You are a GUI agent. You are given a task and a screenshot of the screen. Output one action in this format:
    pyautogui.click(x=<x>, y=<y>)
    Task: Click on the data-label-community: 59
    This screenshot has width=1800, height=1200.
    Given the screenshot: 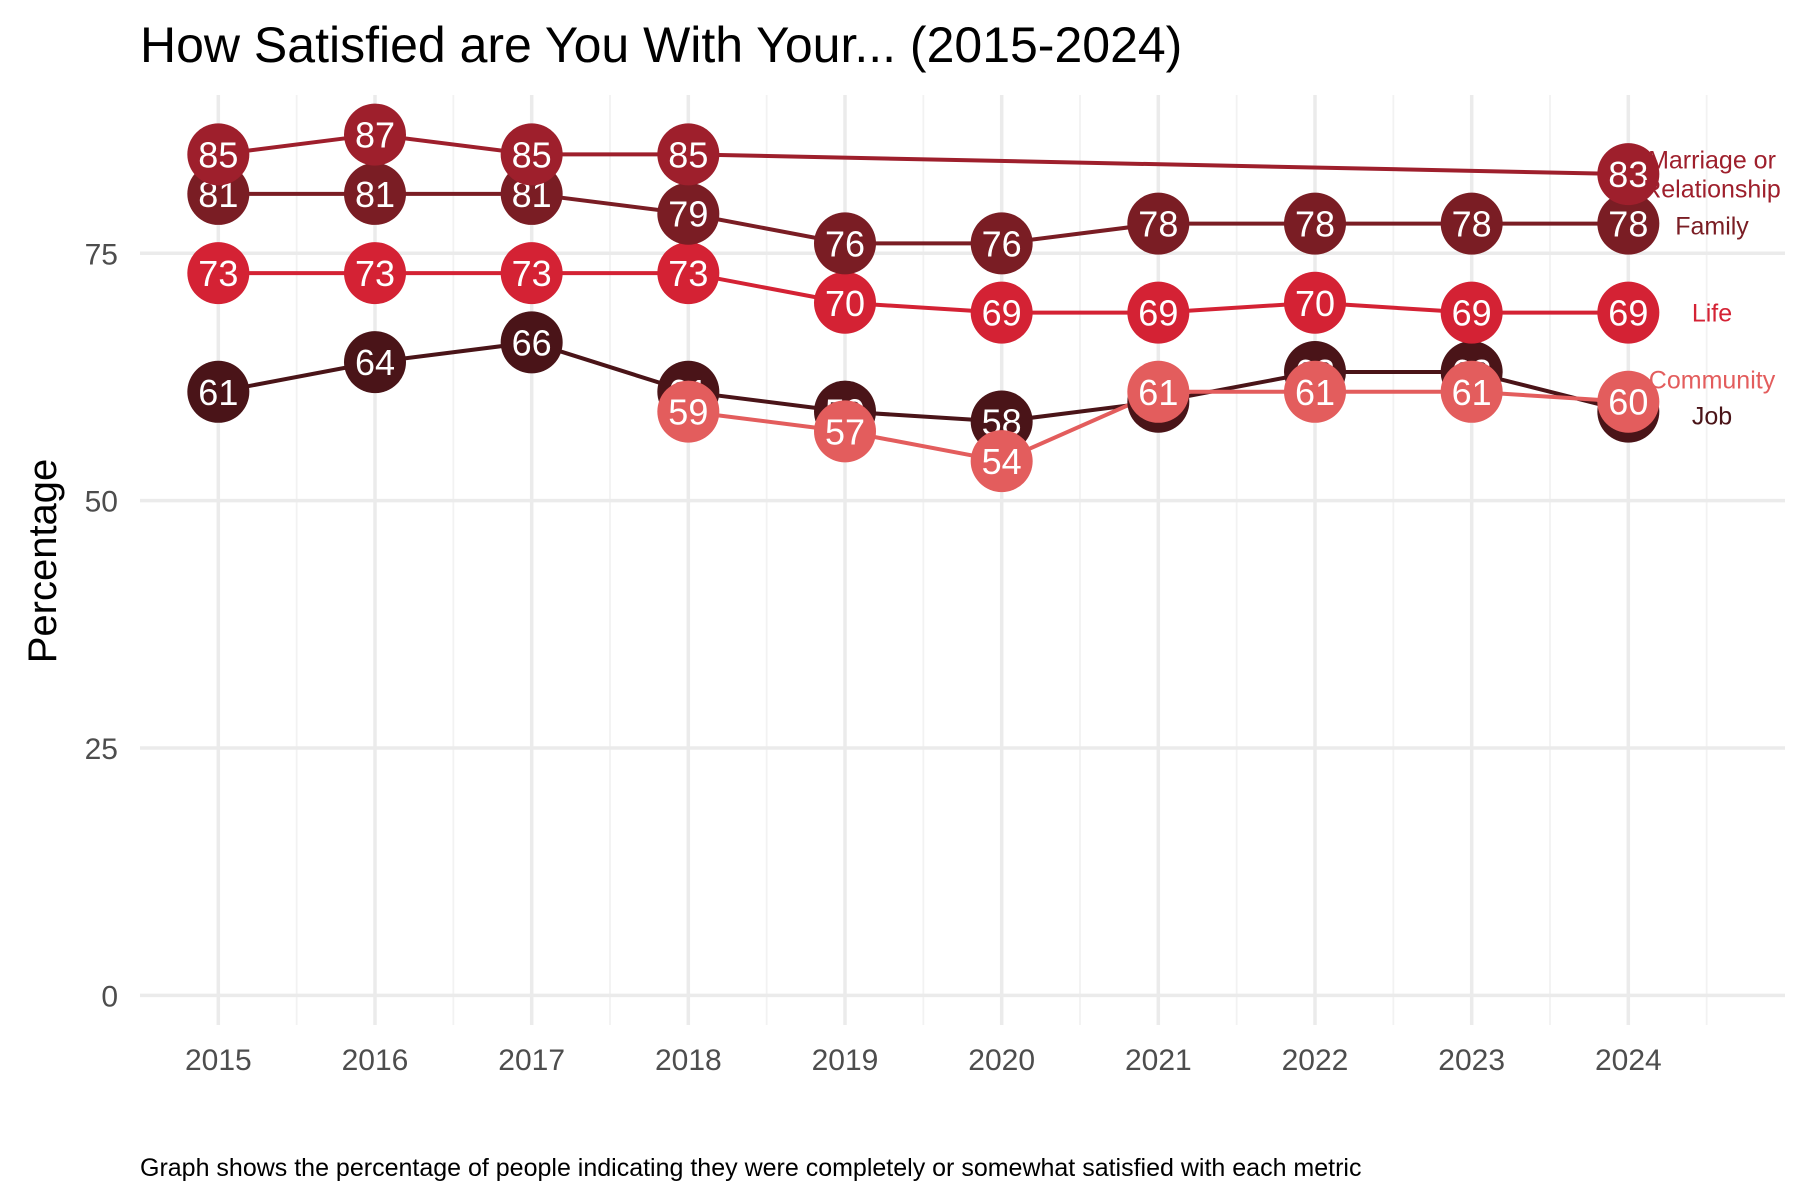 What is the action you would take?
    pyautogui.click(x=688, y=412)
    